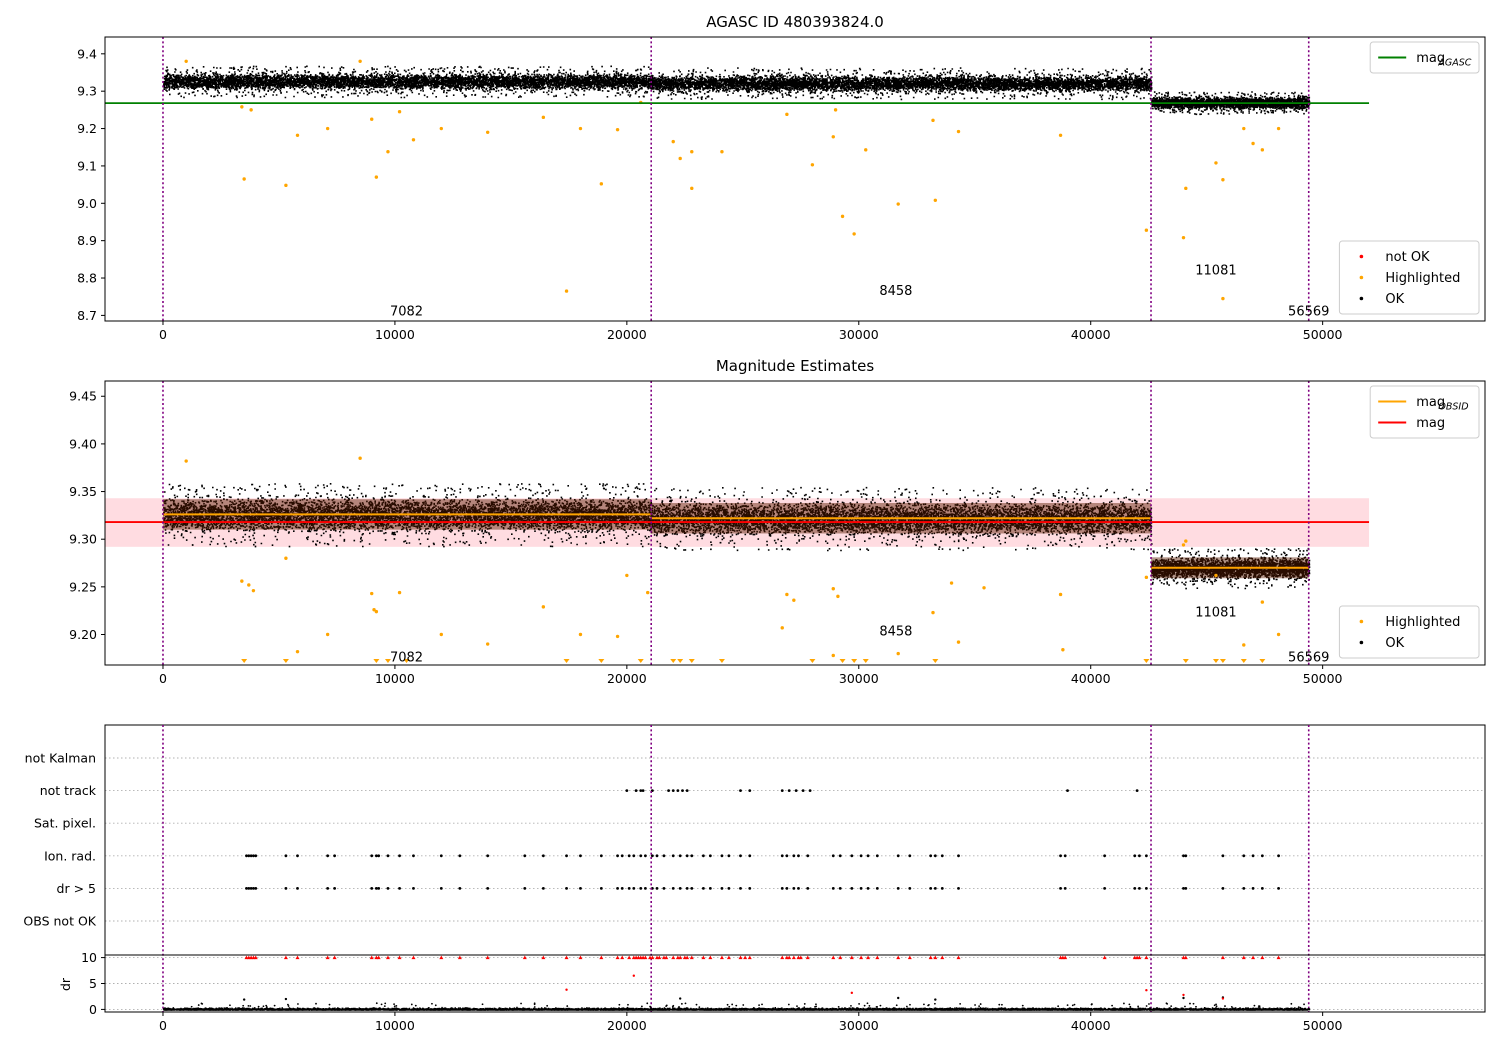  I want to click on ok-point-cloud, so click(408, 82).